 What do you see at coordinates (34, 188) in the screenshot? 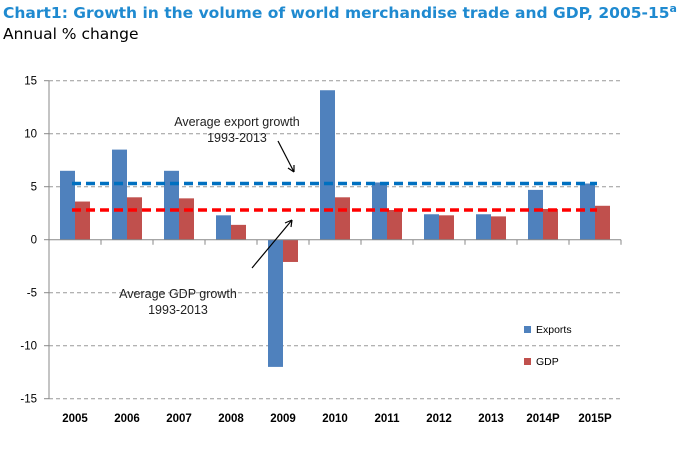
I see `y-tick-label: 5` at bounding box center [34, 188].